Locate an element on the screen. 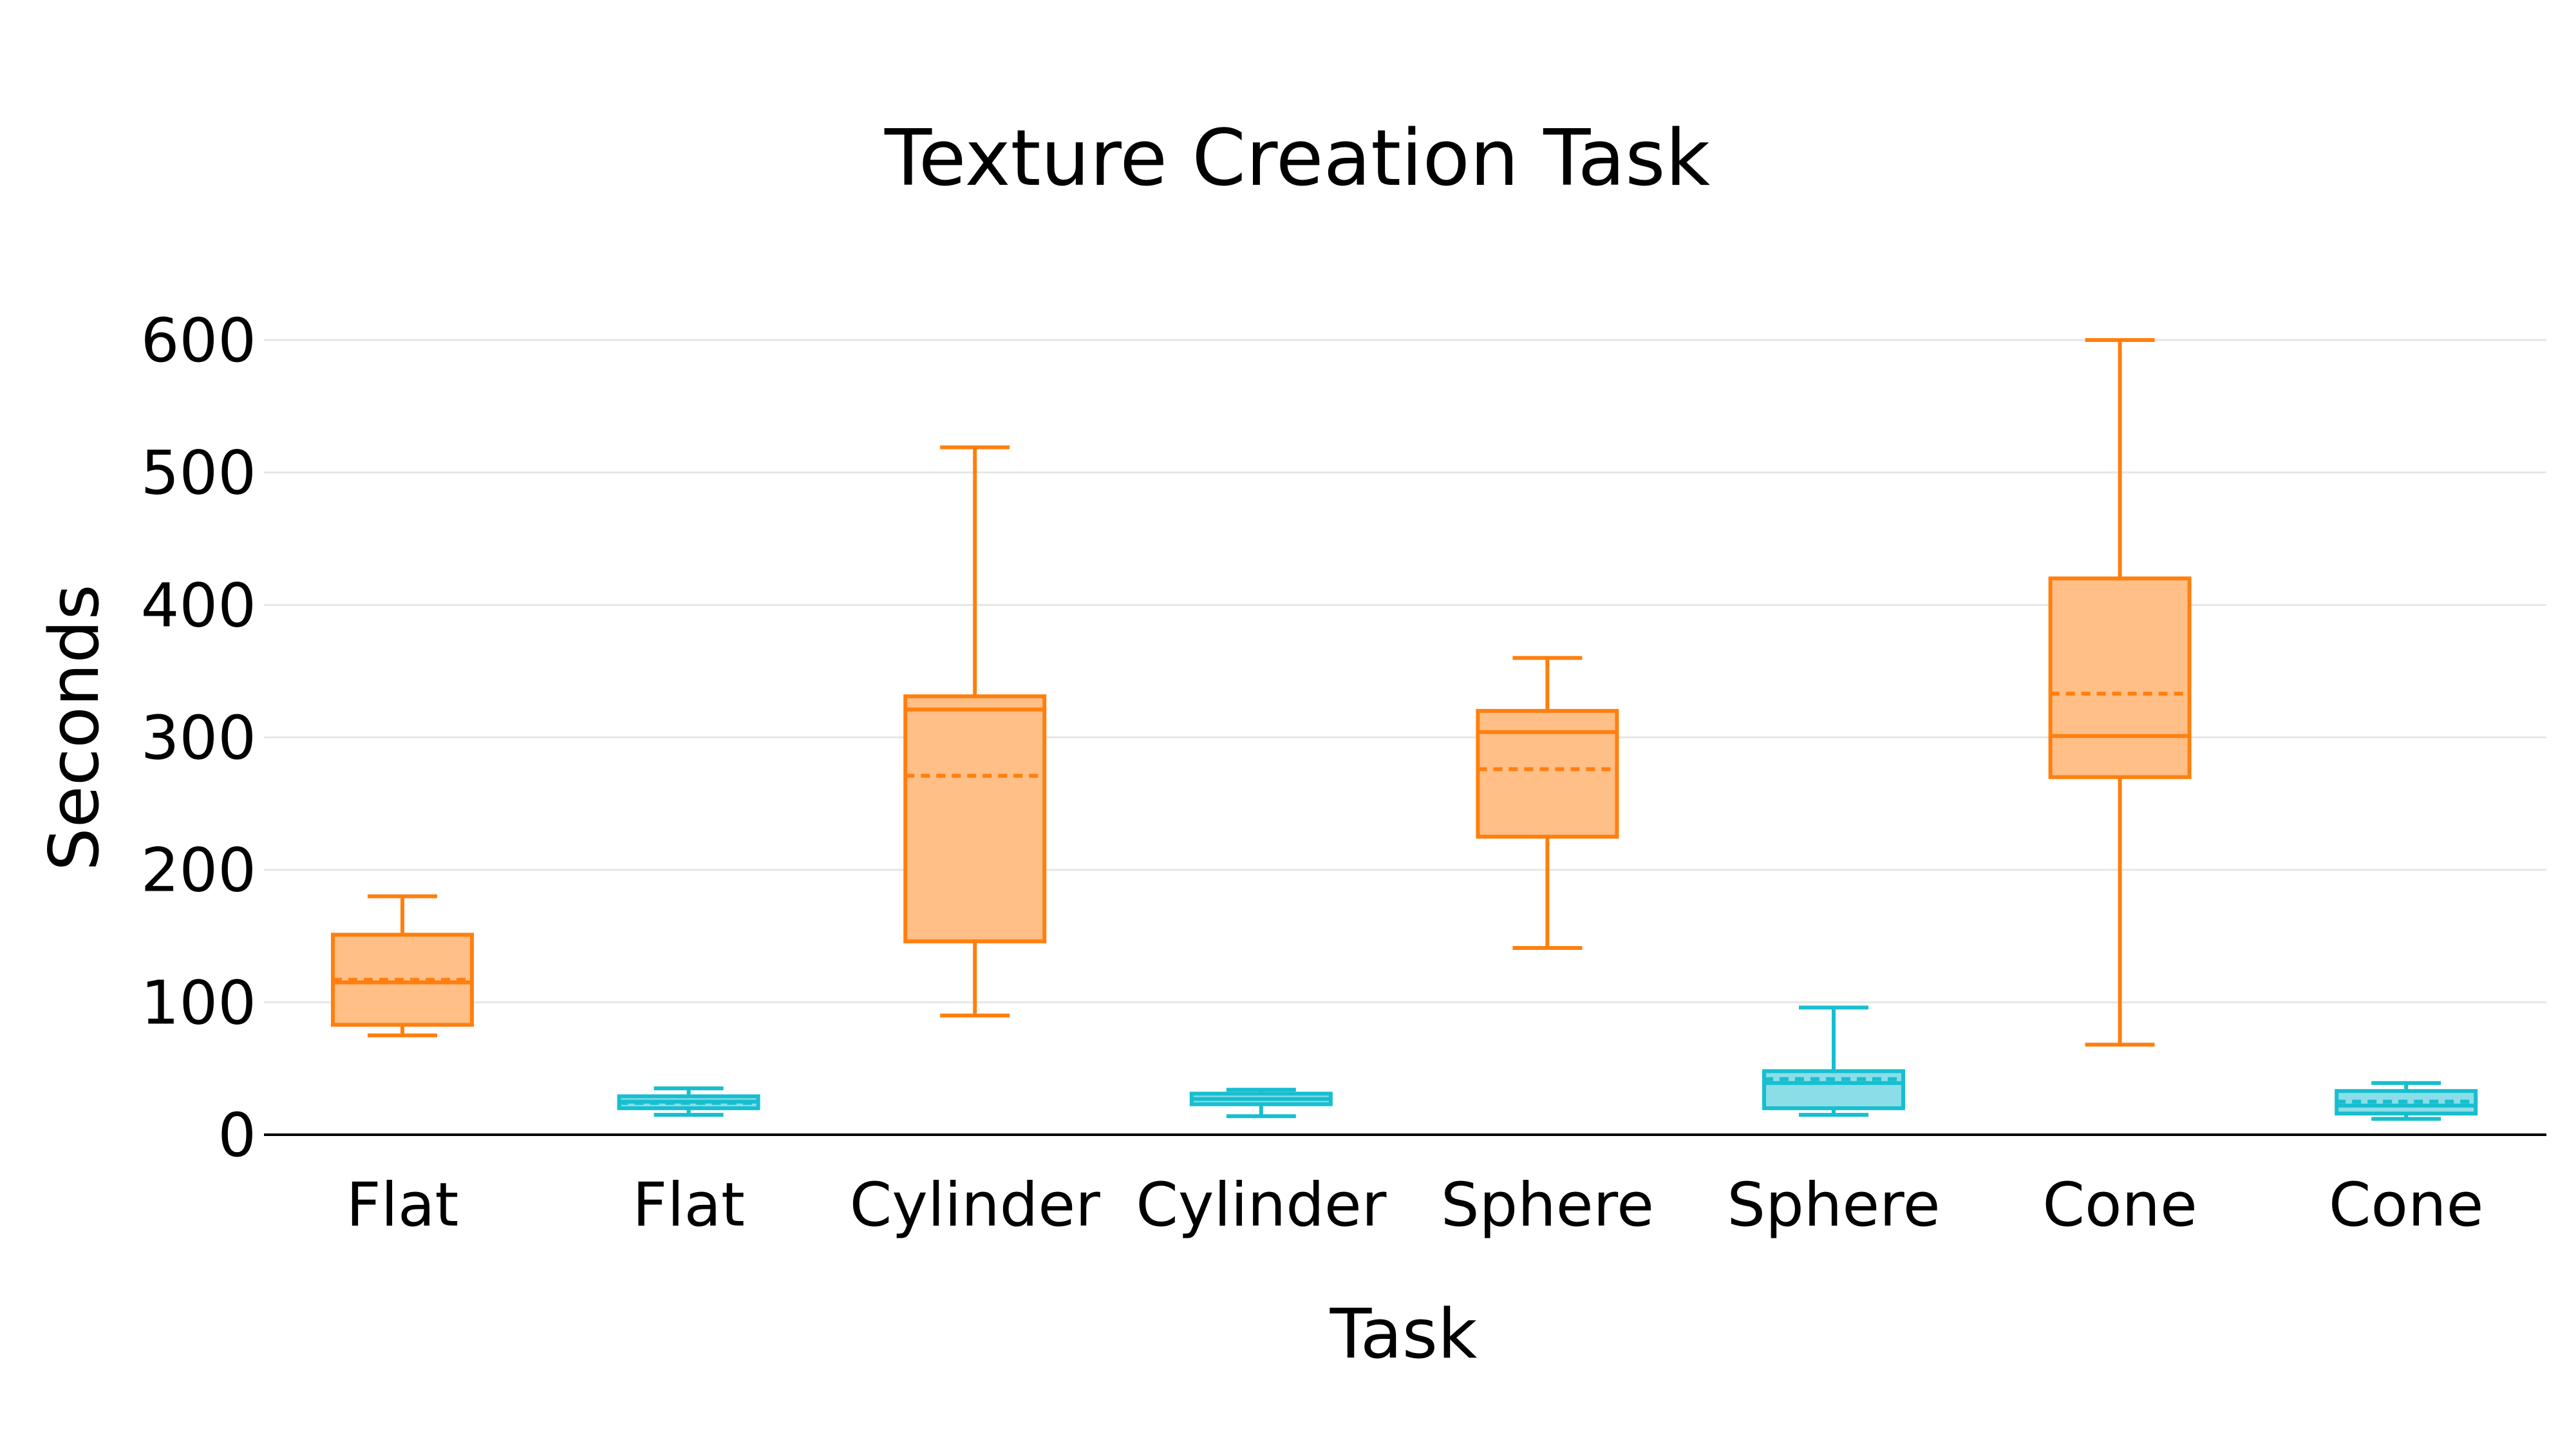 The width and height of the screenshot is (2576, 1449). y-tick-label: 200 is located at coordinates (198, 871).